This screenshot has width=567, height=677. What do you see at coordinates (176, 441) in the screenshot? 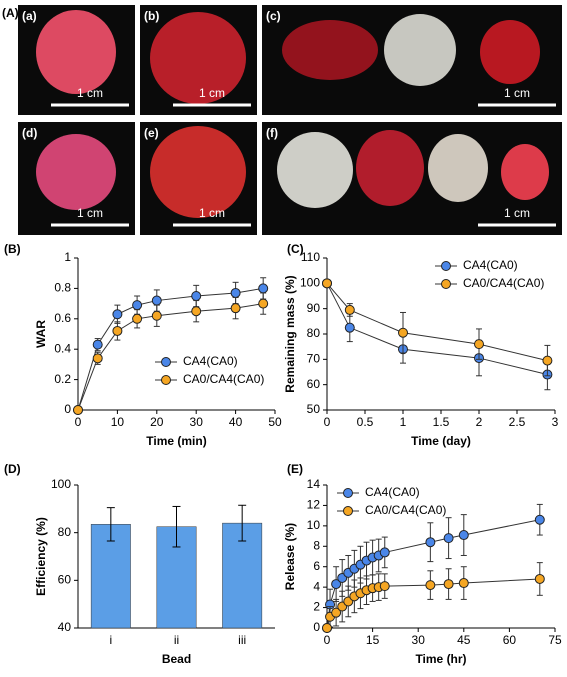
I see `x-axis-label: Time (min)` at bounding box center [176, 441].